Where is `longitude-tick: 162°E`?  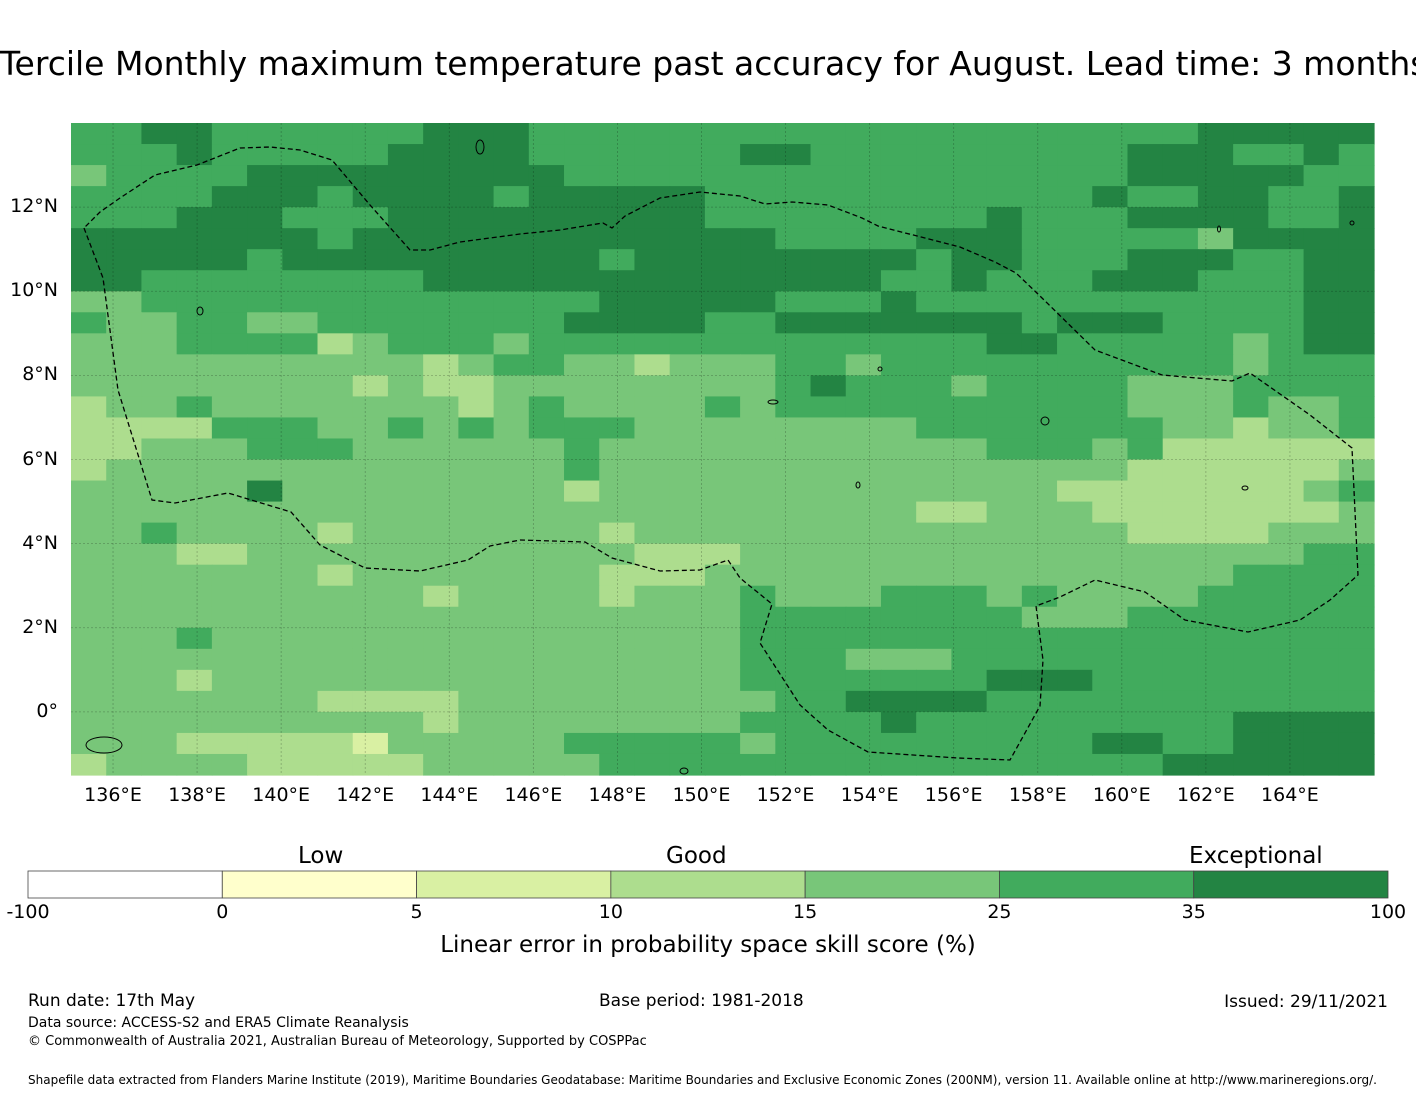 longitude-tick: 162°E is located at coordinates (1205, 795).